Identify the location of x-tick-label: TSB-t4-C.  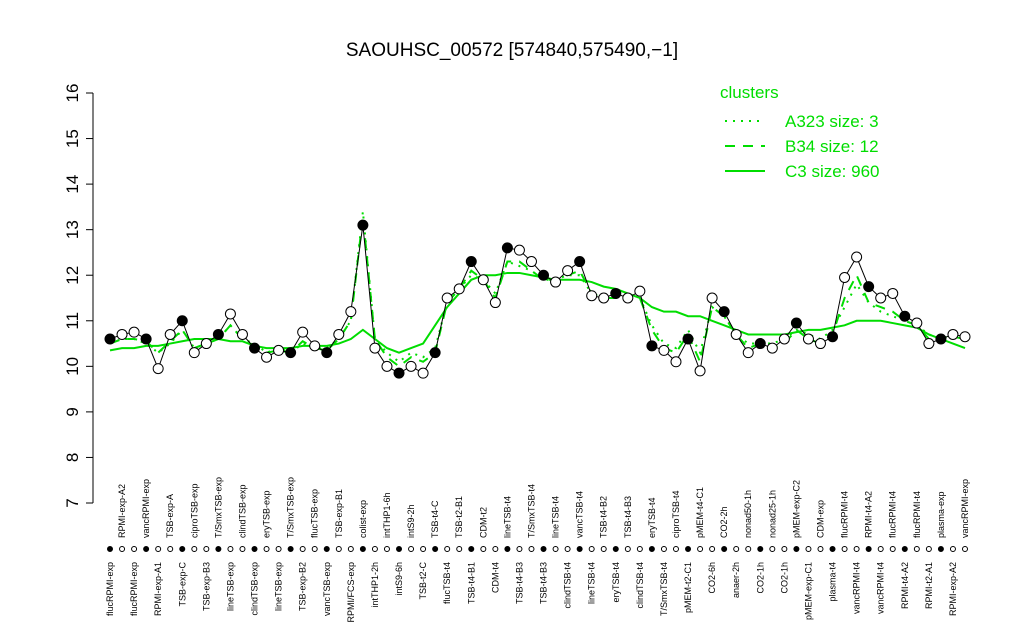
(435, 519).